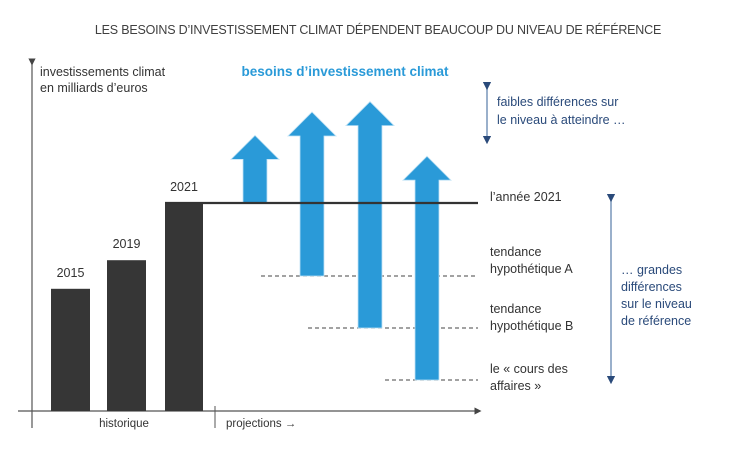 This screenshot has height=463, width=756. Describe the element at coordinates (184, 187) in the screenshot. I see `bar-label-2021: 2021` at that location.